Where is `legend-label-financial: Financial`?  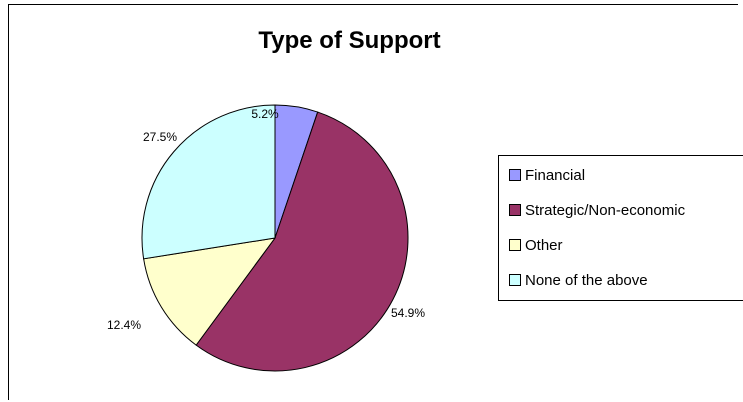 legend-label-financial: Financial is located at coordinates (555, 175).